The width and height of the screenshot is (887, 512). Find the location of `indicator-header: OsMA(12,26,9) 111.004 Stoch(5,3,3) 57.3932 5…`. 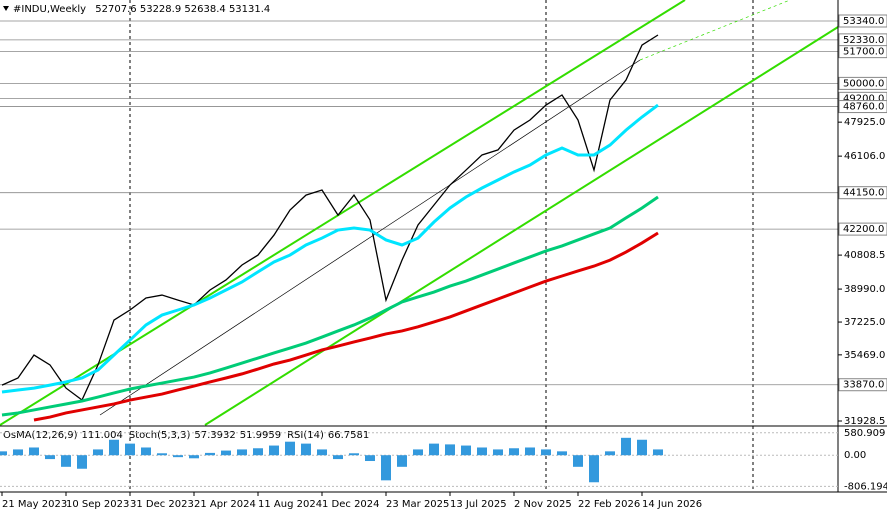

indicator-header: OsMA(12,26,9) 111.004 Stoch(5,3,3) 57.3932 5… is located at coordinates (186, 435).